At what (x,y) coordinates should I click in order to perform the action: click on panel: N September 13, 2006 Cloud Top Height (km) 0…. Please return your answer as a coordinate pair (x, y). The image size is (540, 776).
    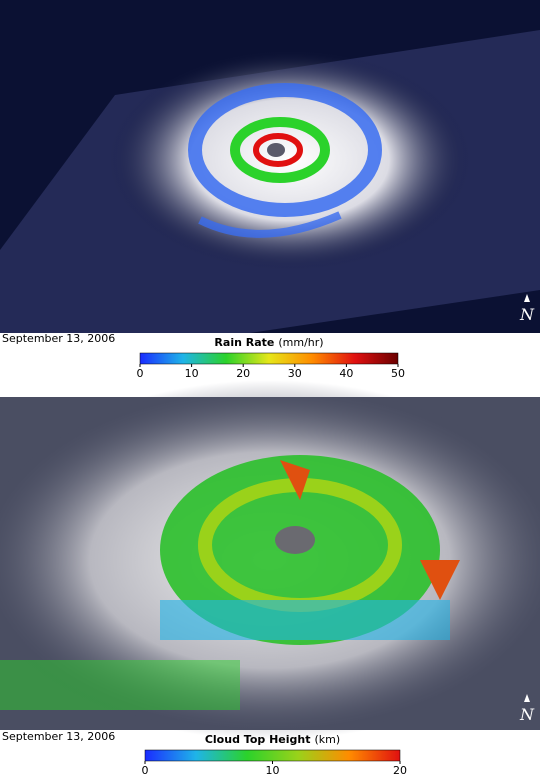
    Looking at the image, I should click on (268, 735).